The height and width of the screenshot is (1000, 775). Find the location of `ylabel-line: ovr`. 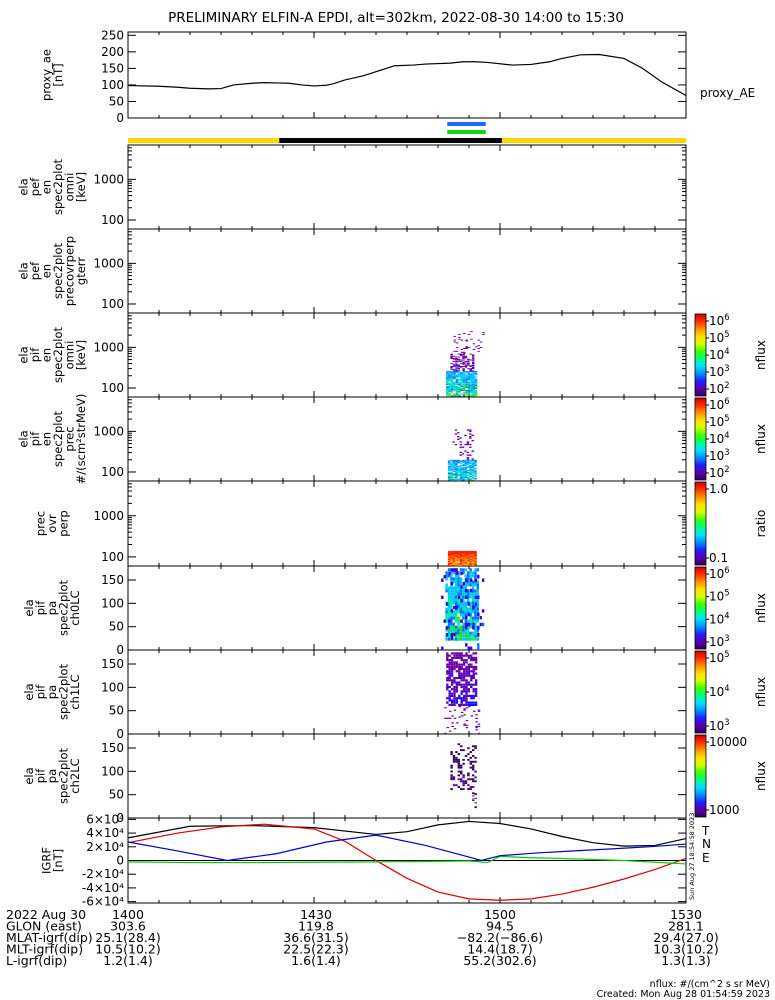

ylabel-line: ovr is located at coordinates (52, 523).